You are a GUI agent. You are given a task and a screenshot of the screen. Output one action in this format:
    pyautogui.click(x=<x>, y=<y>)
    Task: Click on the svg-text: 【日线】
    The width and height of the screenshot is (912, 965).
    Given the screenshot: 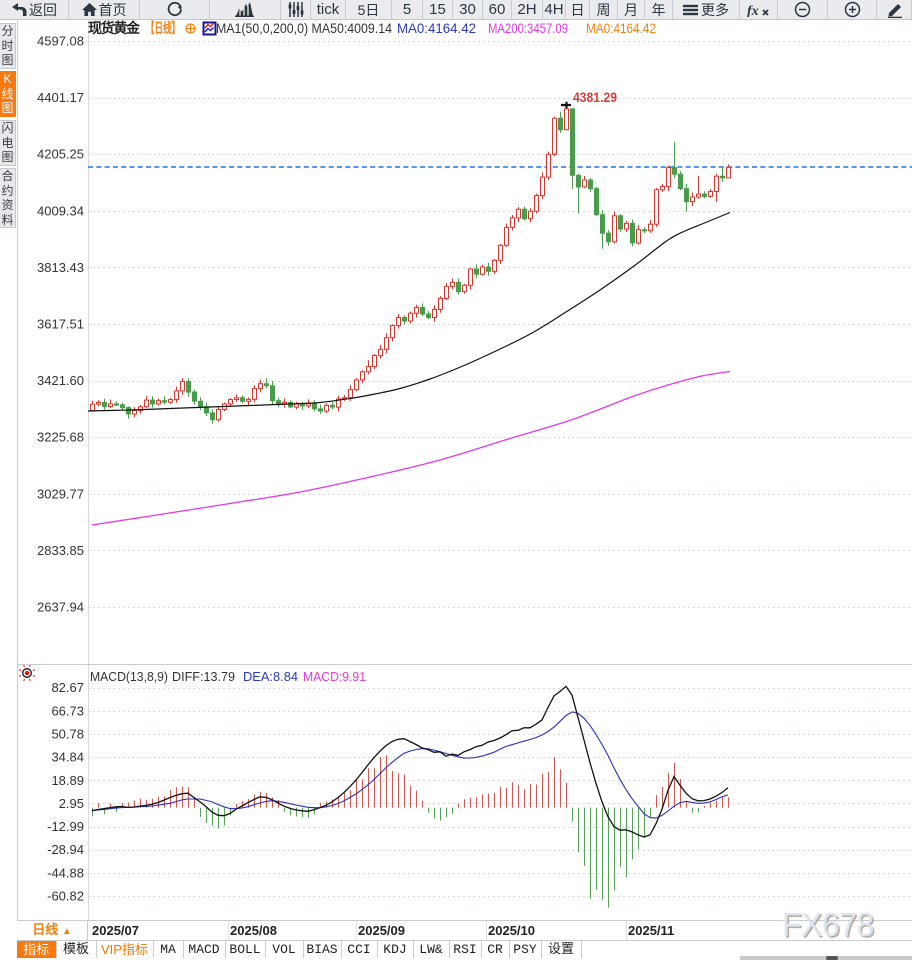 What is the action you would take?
    pyautogui.click(x=163, y=28)
    